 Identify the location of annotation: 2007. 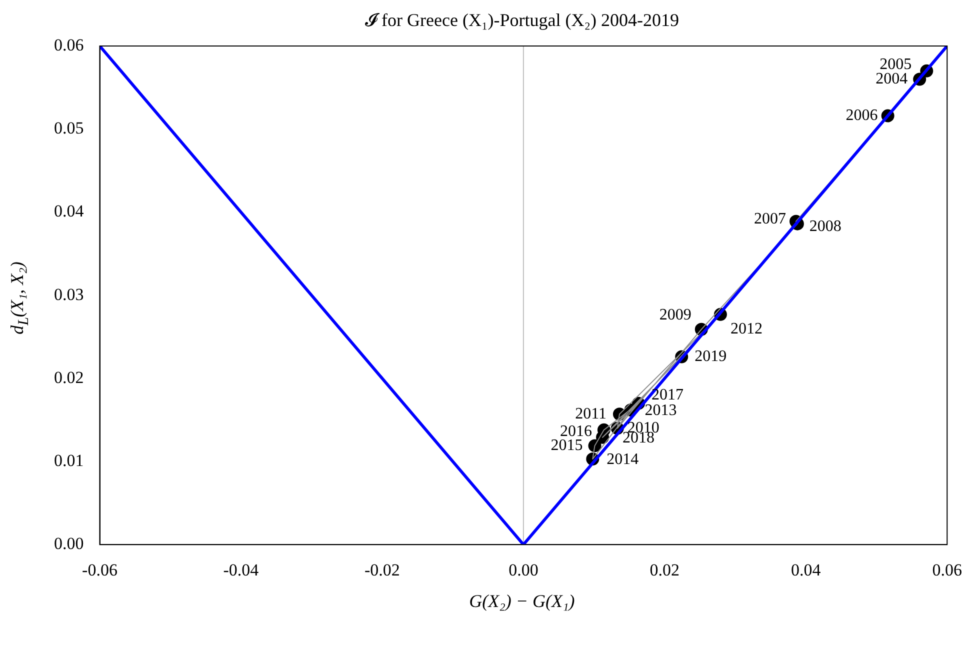
(770, 219).